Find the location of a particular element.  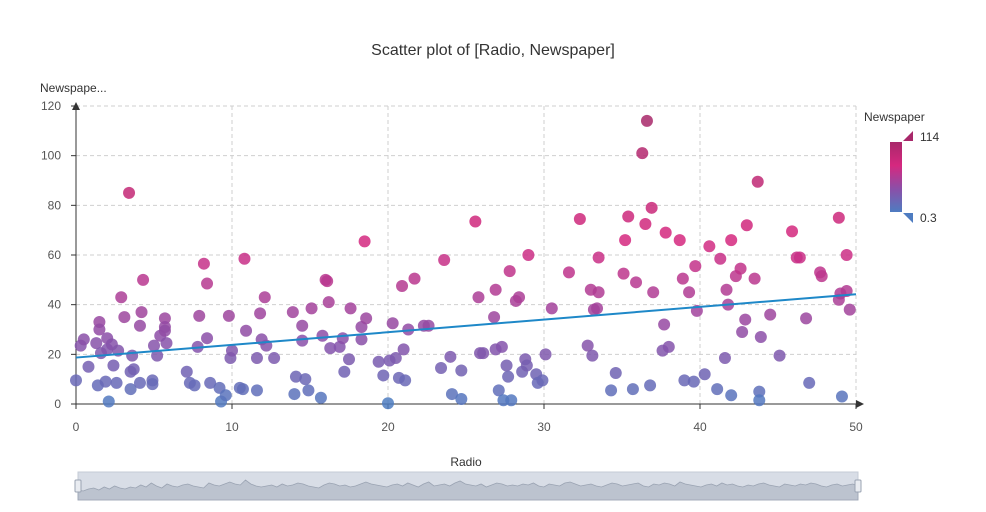

slider-right-handle is located at coordinates (858, 486).